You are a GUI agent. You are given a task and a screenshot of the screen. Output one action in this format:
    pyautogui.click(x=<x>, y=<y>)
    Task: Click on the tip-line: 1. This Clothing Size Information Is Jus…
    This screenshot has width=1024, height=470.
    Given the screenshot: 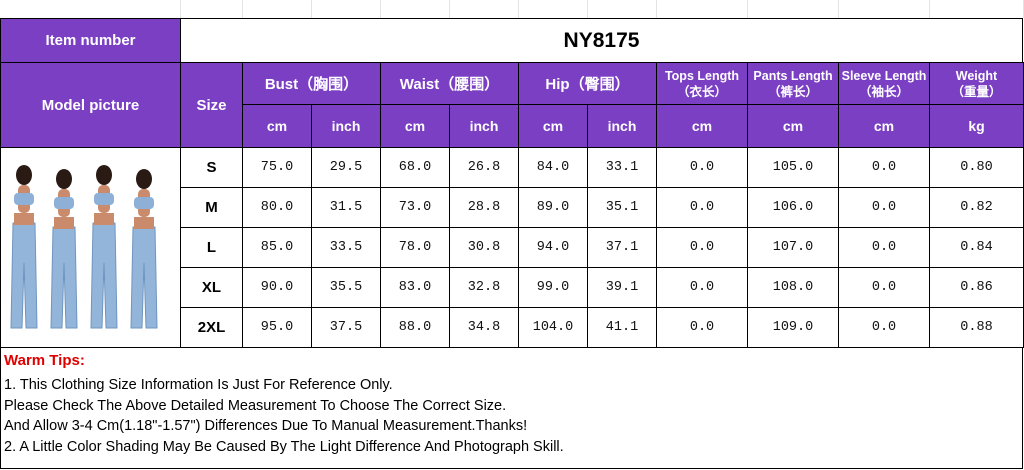 What is the action you would take?
    pyautogui.click(x=198, y=385)
    